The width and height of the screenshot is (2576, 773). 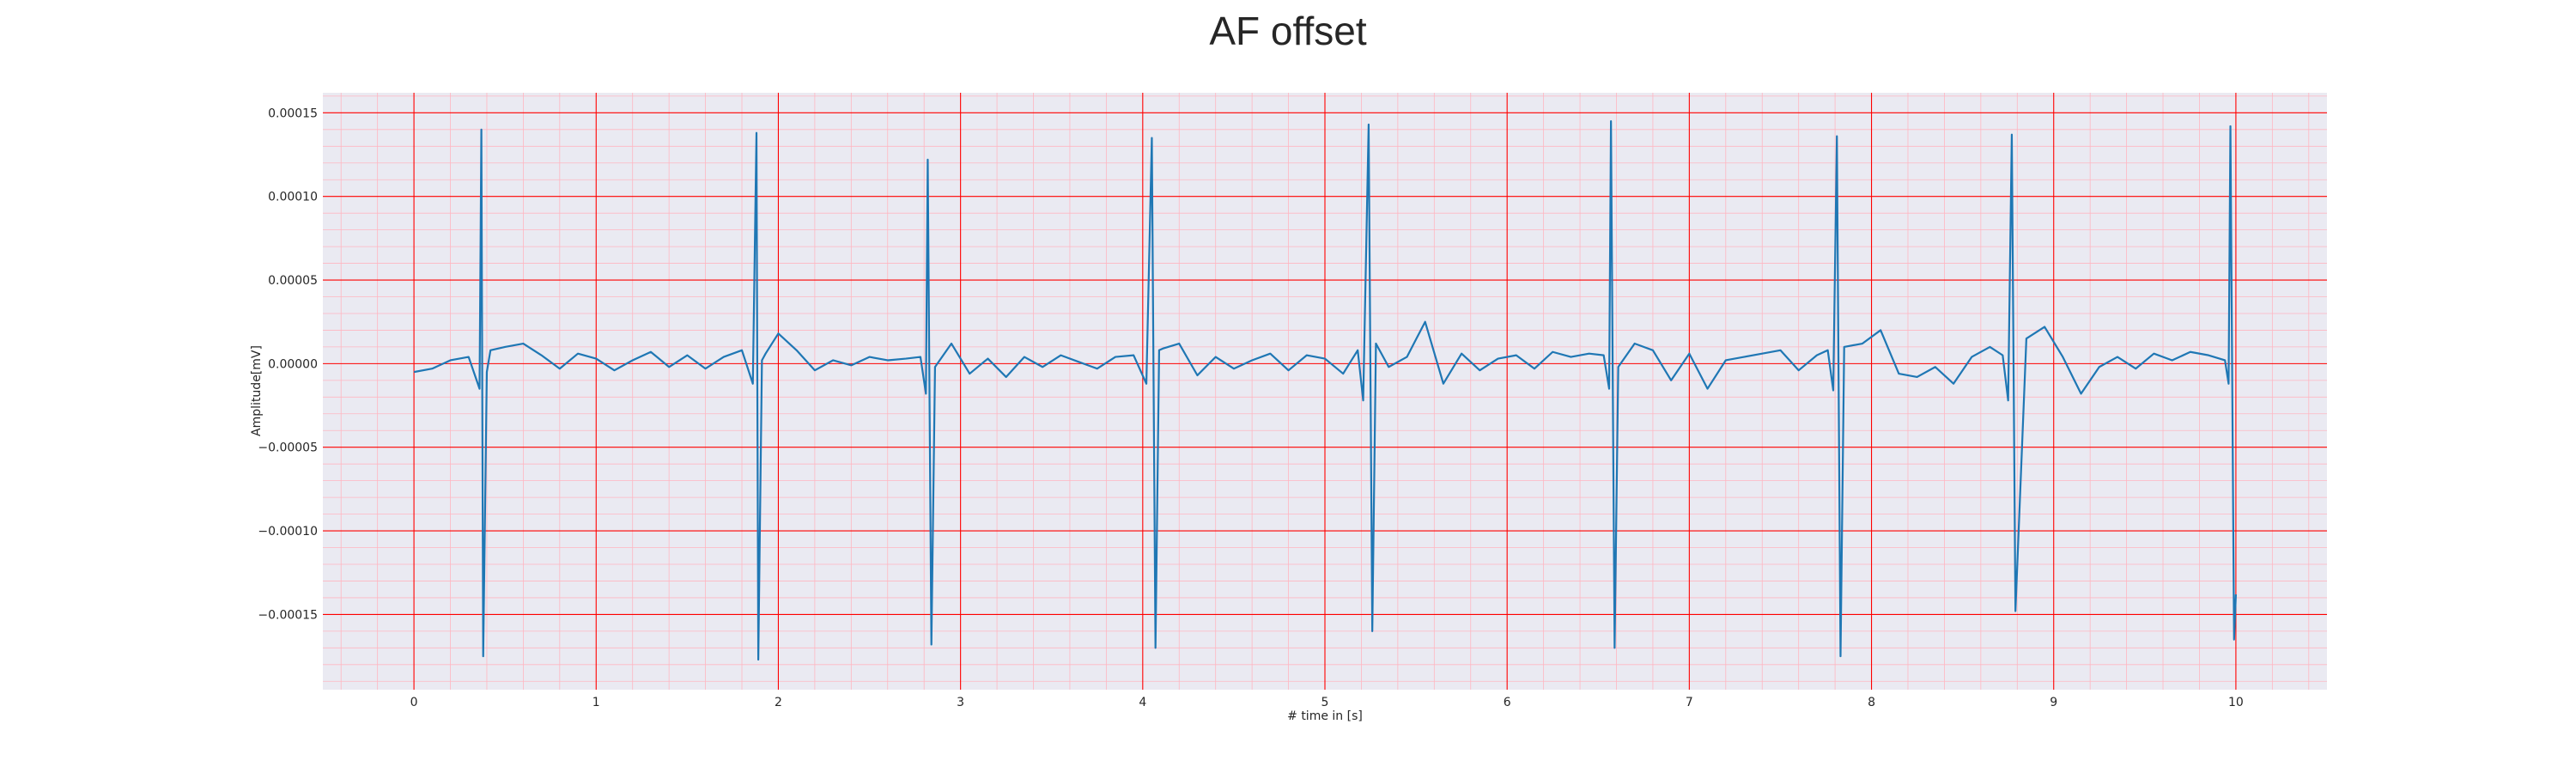 What do you see at coordinates (288, 615) in the screenshot?
I see `y-tick-label: −0.00015` at bounding box center [288, 615].